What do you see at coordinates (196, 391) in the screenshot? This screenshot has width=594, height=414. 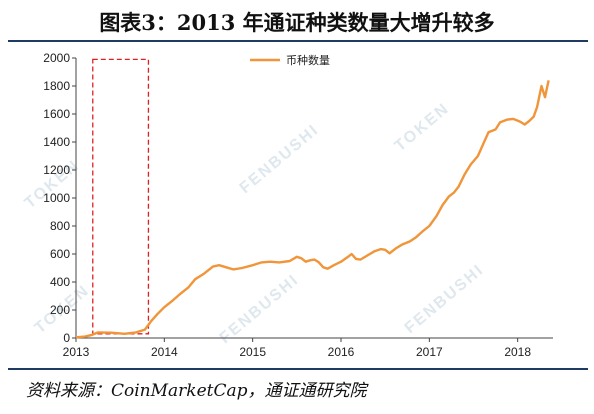 I see `source-note: 资料来源：CoinMarketCap，通证通研究院` at bounding box center [196, 391].